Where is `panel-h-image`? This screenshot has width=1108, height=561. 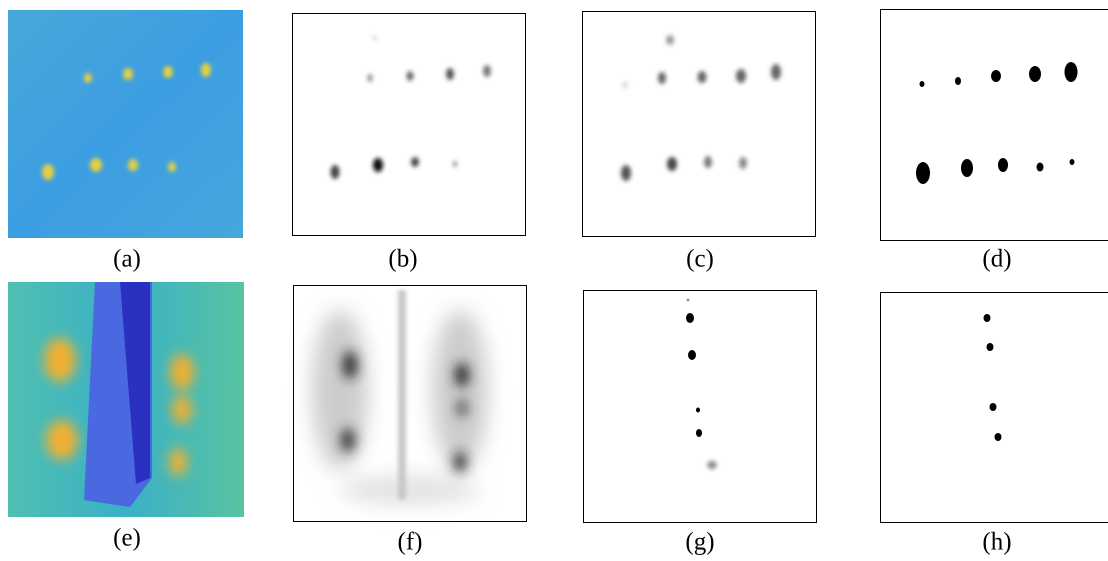 panel-h-image is located at coordinates (994, 407).